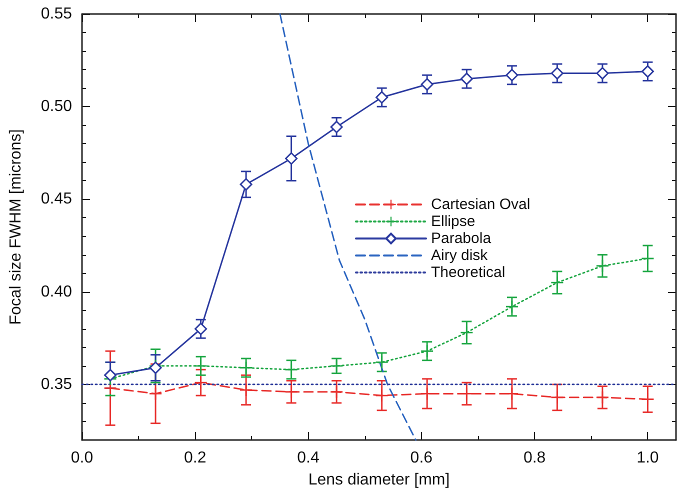 The width and height of the screenshot is (678, 493). Describe the element at coordinates (308, 458) in the screenshot. I see `x-tick-label: 0.4` at that location.